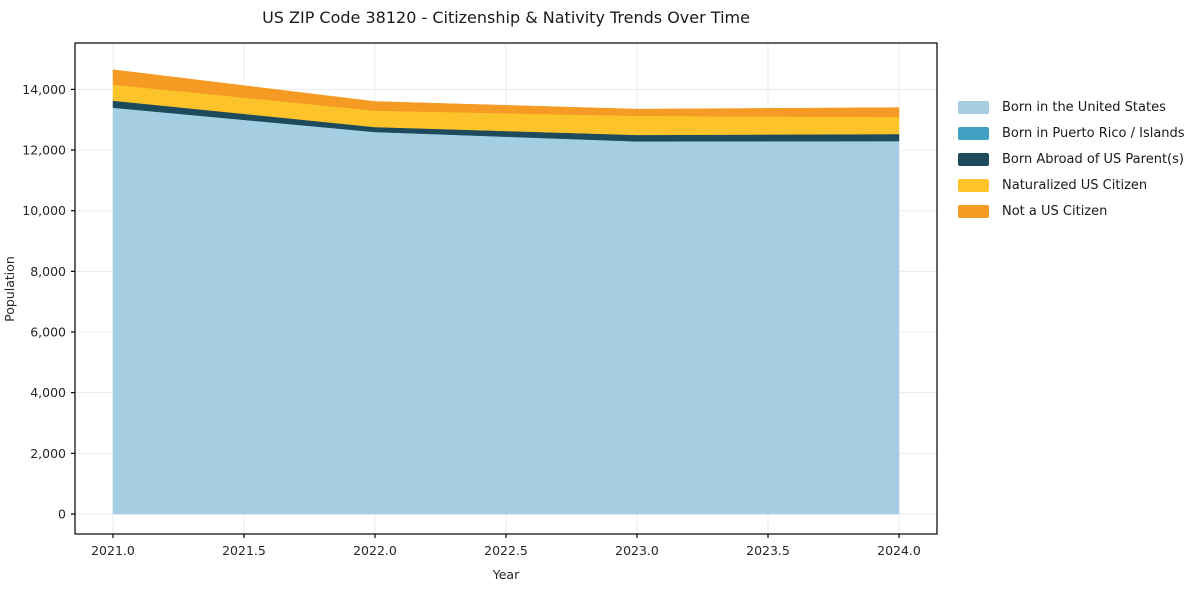  Describe the element at coordinates (44, 150) in the screenshot. I see `y-tick-label: 12,000` at that location.